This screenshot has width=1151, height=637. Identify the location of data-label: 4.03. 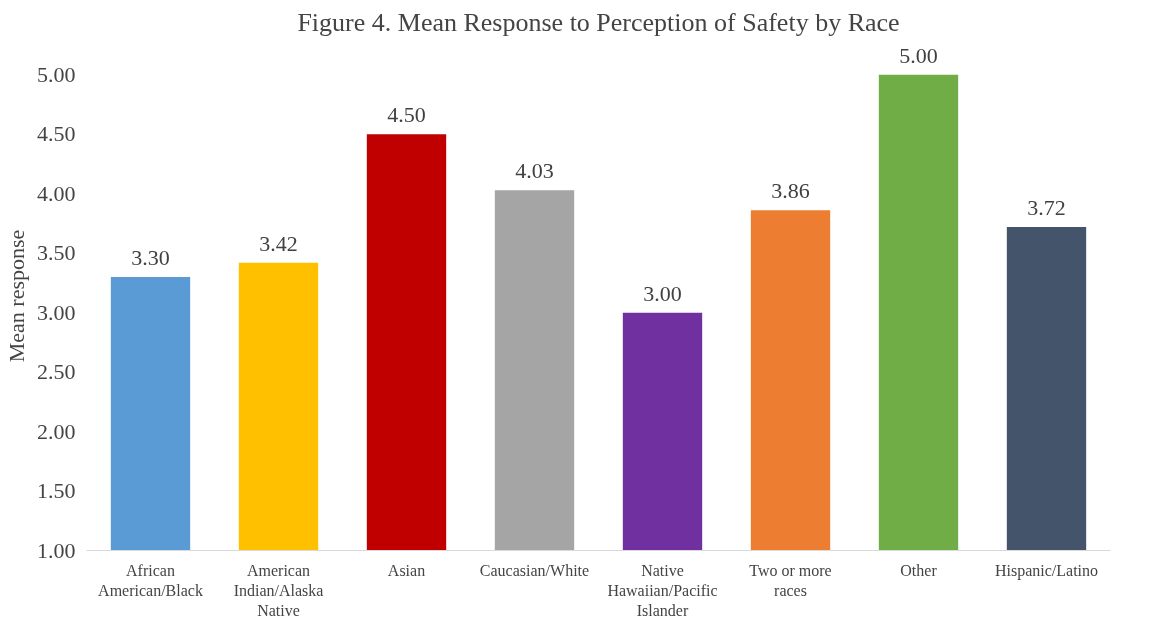
(534, 171).